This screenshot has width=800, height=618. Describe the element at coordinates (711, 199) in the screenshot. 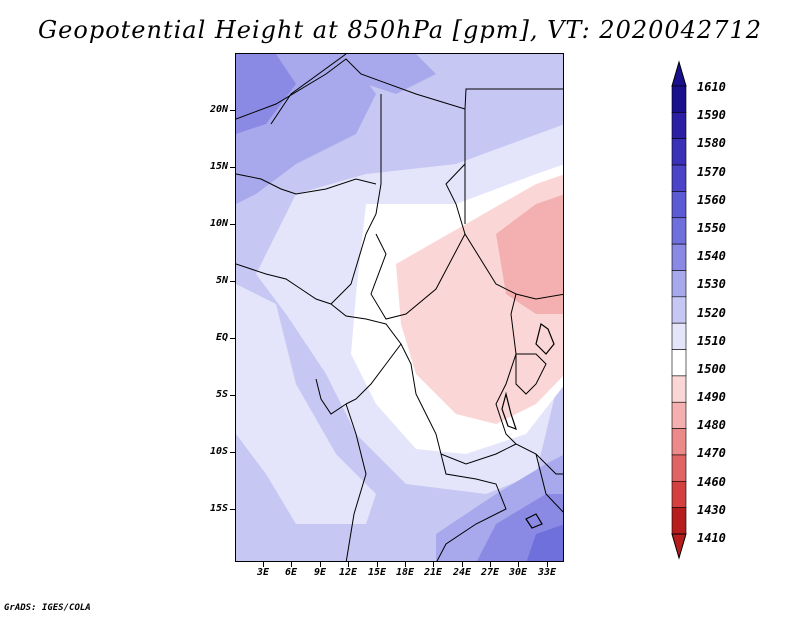

I see `colorbar-level-label: 1560` at that location.